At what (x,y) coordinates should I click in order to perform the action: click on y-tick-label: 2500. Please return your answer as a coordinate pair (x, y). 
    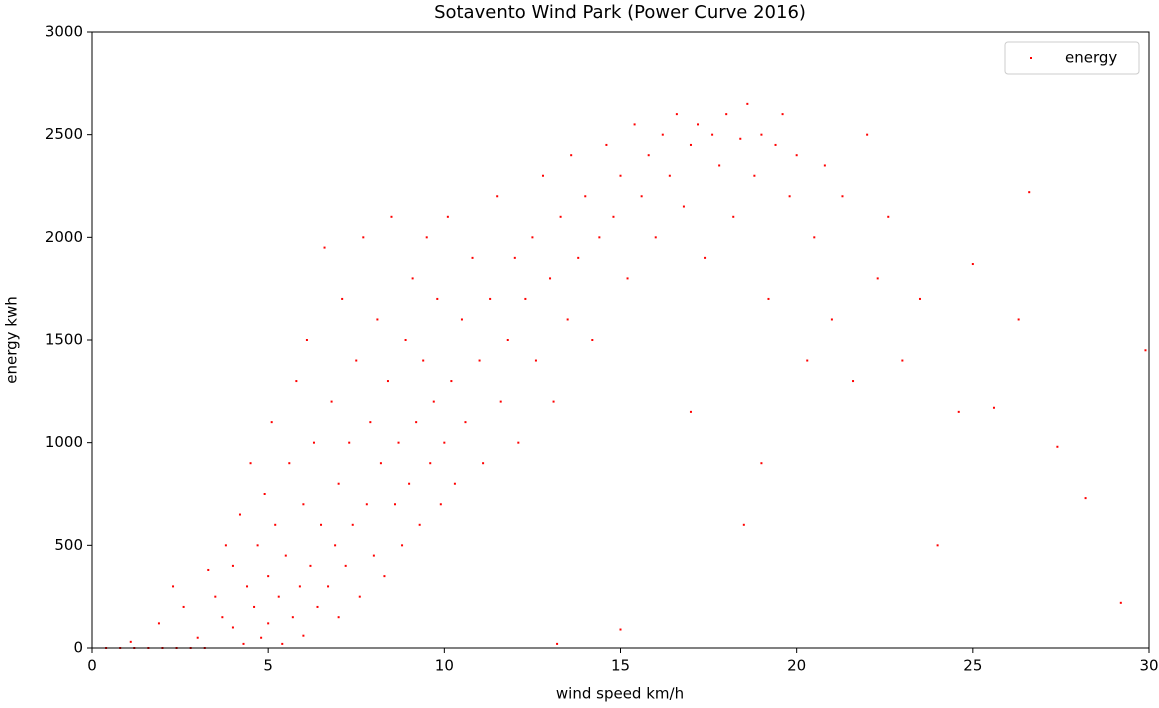
    Looking at the image, I should click on (64, 134).